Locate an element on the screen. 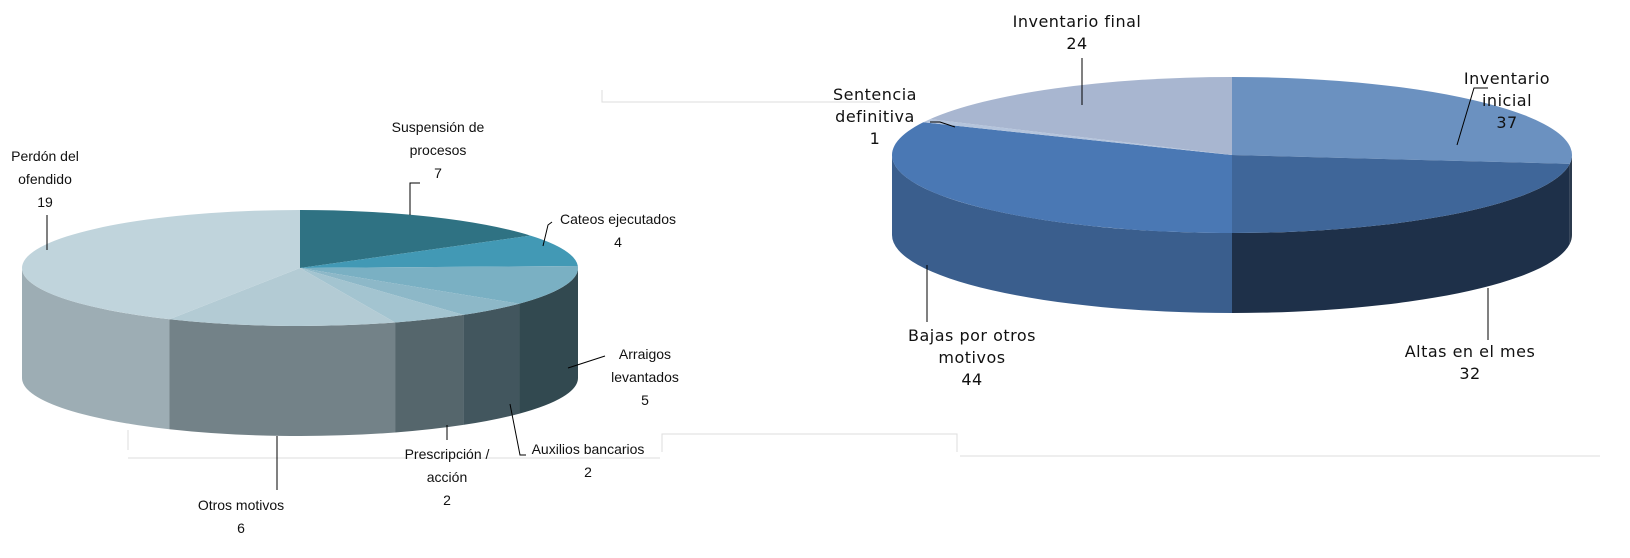  slice-label: Suspensión de procesos 7 is located at coordinates (438, 150).